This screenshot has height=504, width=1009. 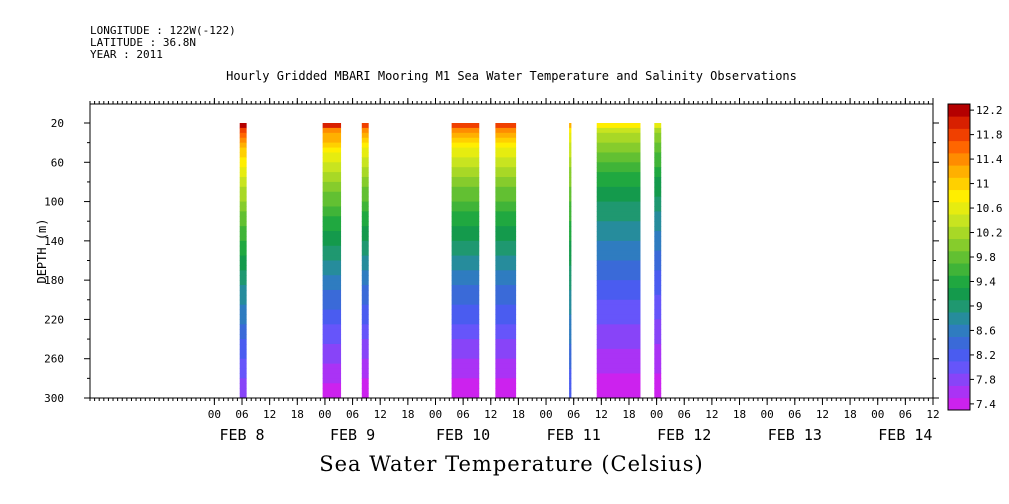 I want to click on longitude-label: LONGITUDE : 122W(-122), so click(x=163, y=30).